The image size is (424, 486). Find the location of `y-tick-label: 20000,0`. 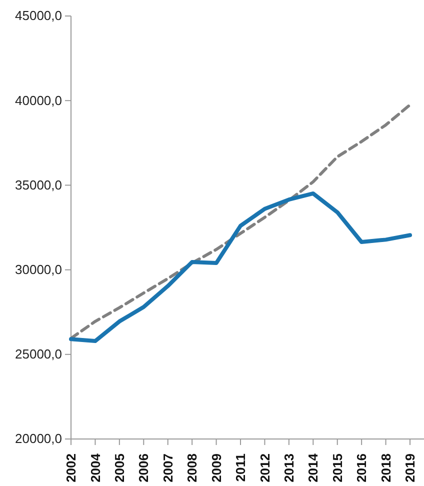

y-tick-label: 20000,0 is located at coordinates (38, 438).